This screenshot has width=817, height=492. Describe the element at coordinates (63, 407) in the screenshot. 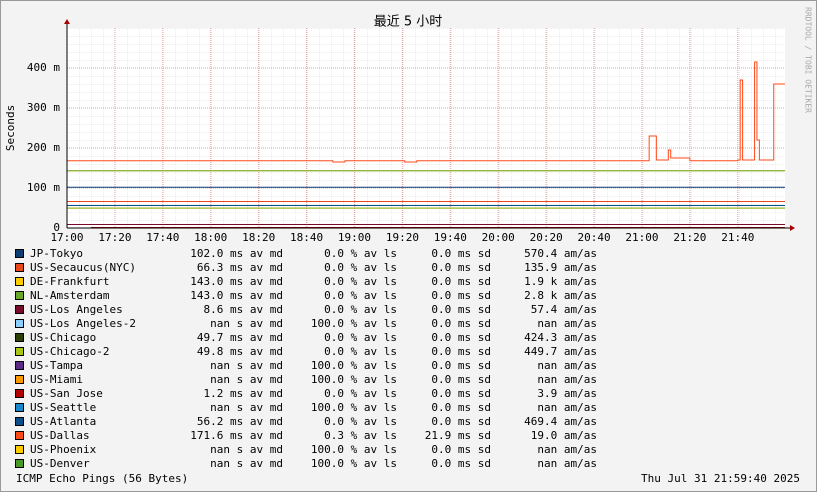

I see `legend-label: US-Seattle` at that location.